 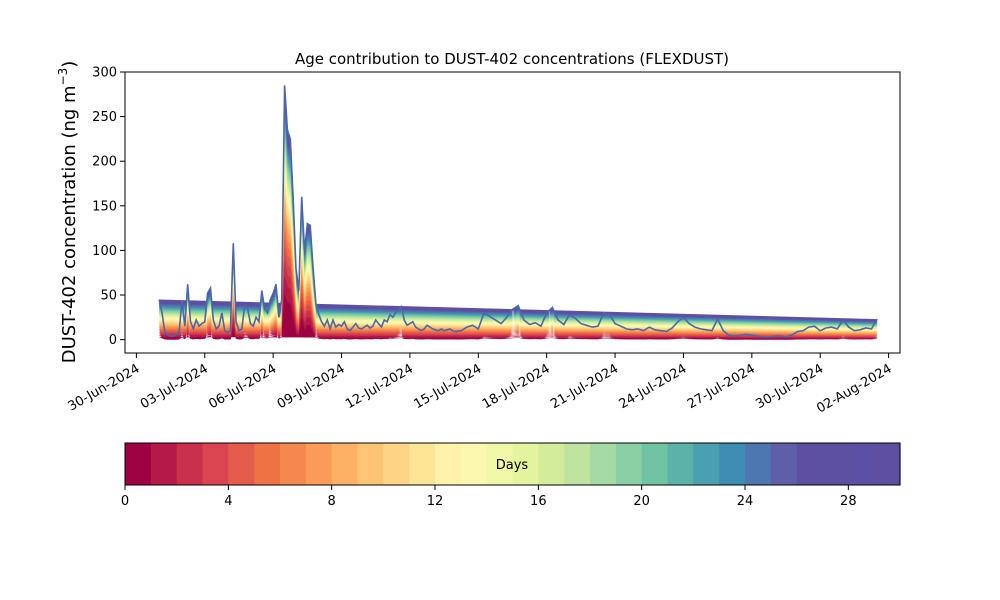 I want to click on colorbar-label: Days, so click(x=512, y=465).